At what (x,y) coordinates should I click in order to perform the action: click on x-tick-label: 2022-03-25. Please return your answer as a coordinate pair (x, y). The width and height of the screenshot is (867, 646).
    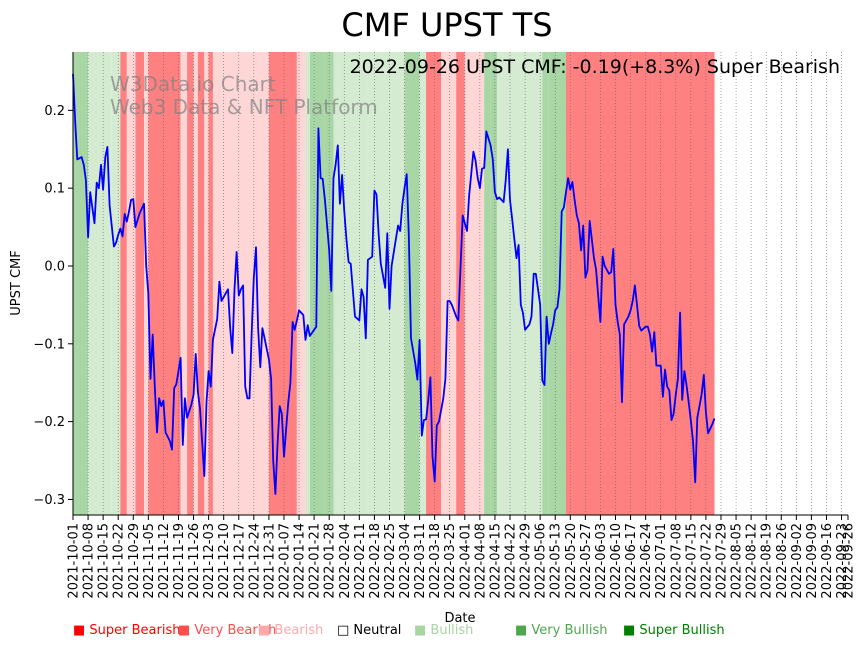
    Looking at the image, I should click on (450, 561).